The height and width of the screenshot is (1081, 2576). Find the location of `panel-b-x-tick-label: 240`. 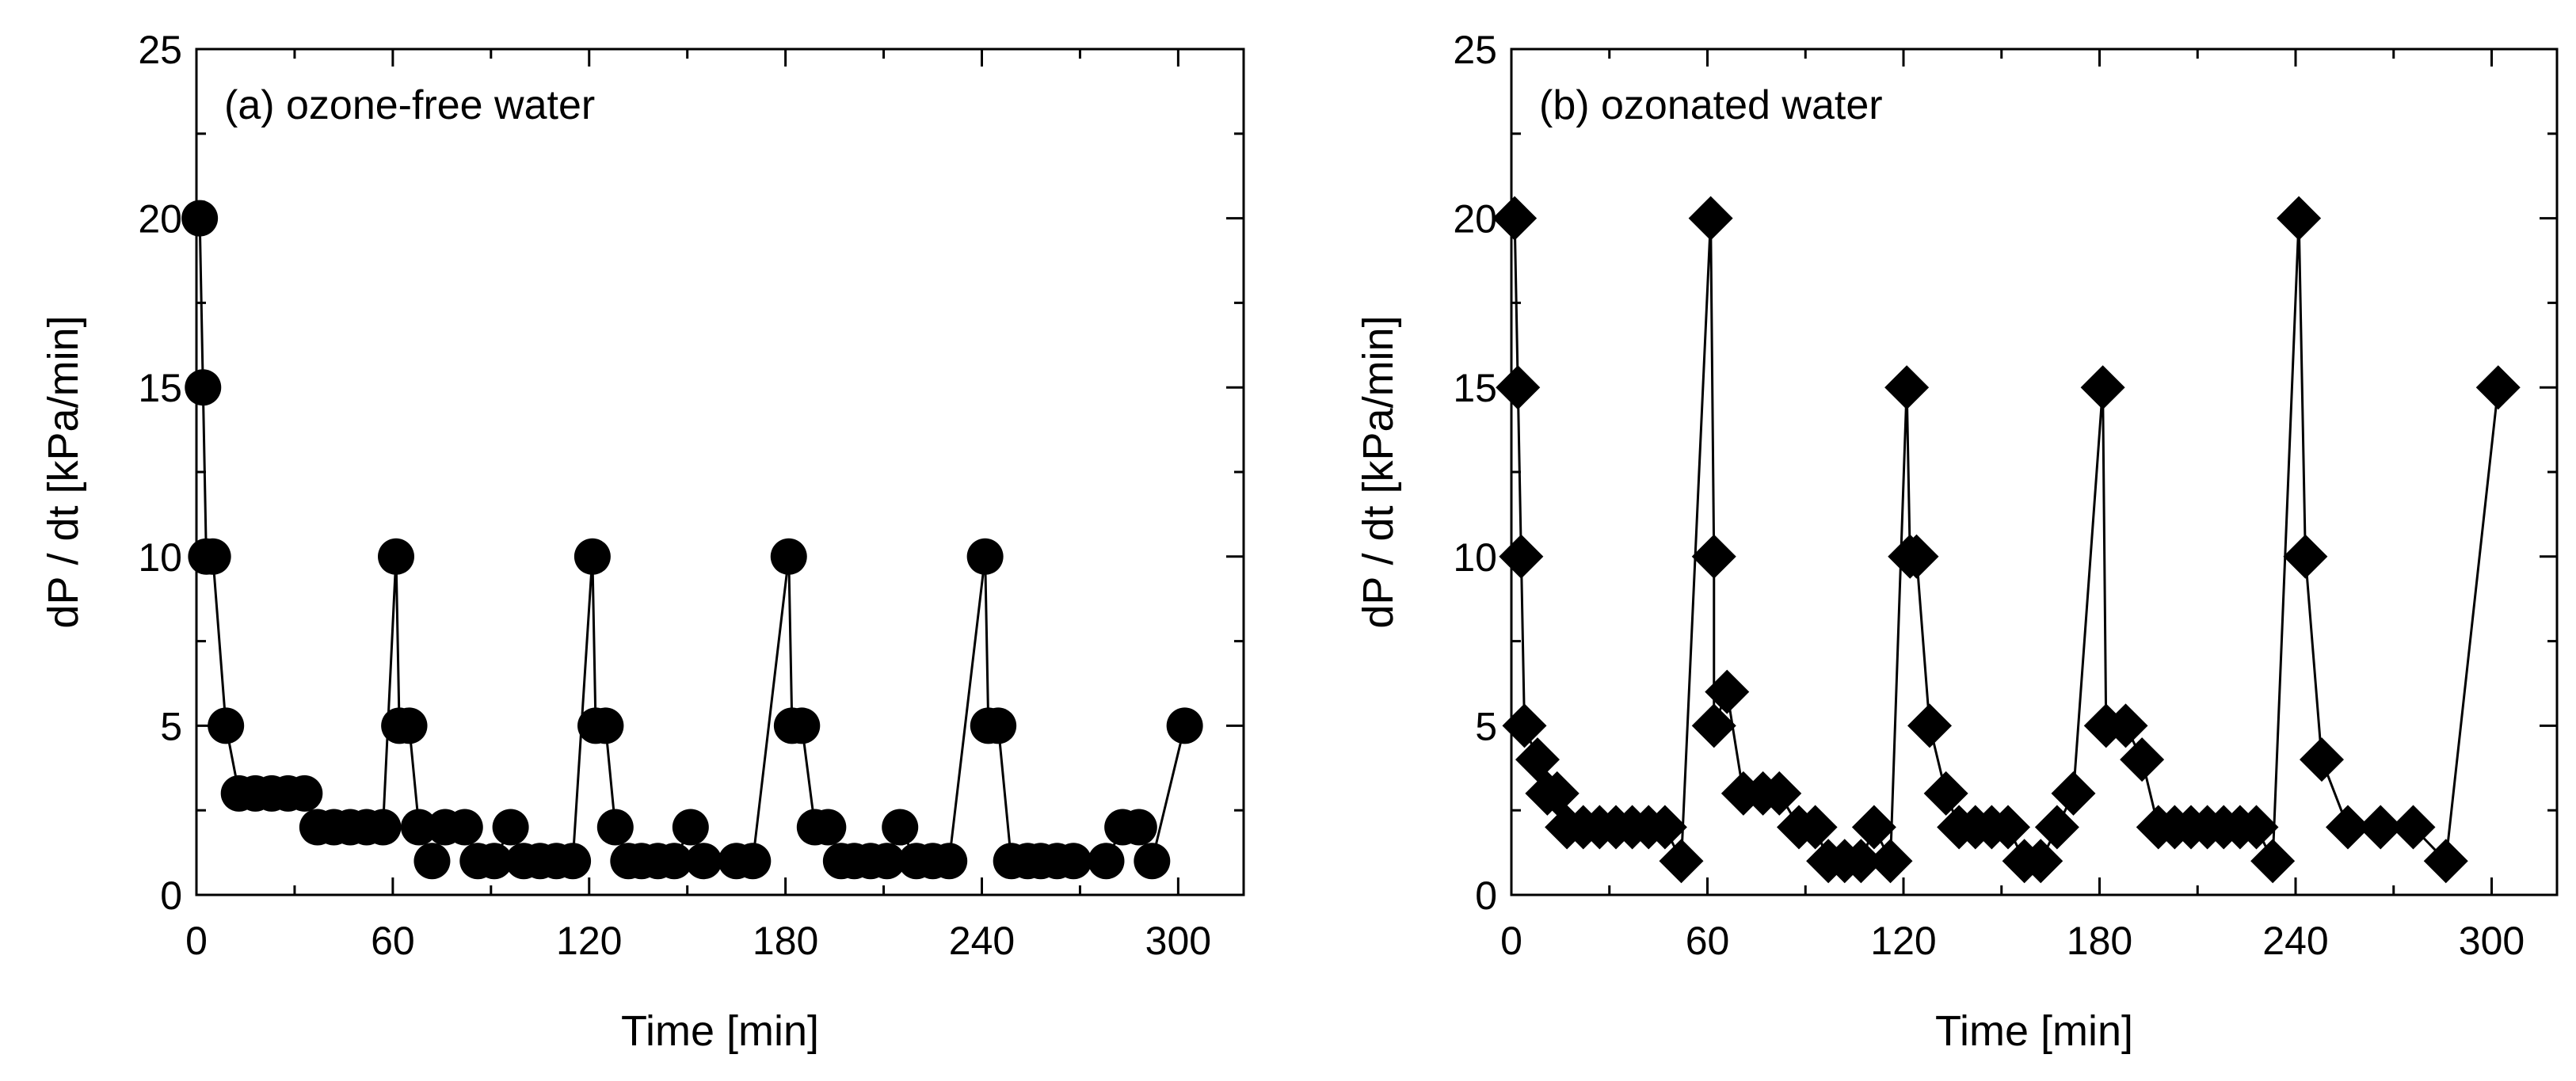

panel-b-x-tick-label: 240 is located at coordinates (2295, 941).